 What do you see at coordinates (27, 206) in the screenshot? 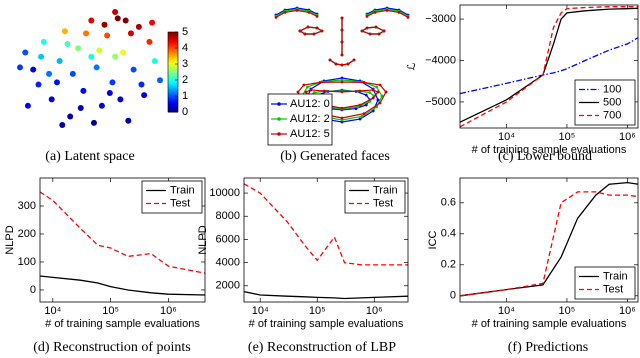
I see `y-tick-label: 300` at bounding box center [27, 206].